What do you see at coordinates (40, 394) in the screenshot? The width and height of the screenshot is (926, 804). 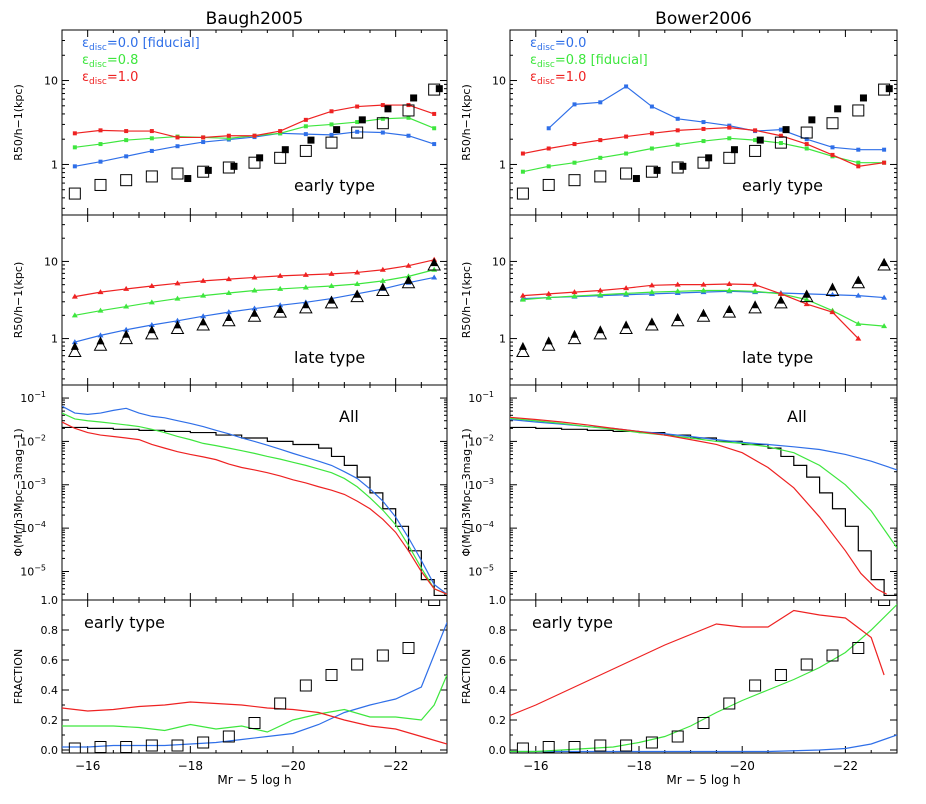 I see `y-tick-exp: −1` at bounding box center [40, 394].